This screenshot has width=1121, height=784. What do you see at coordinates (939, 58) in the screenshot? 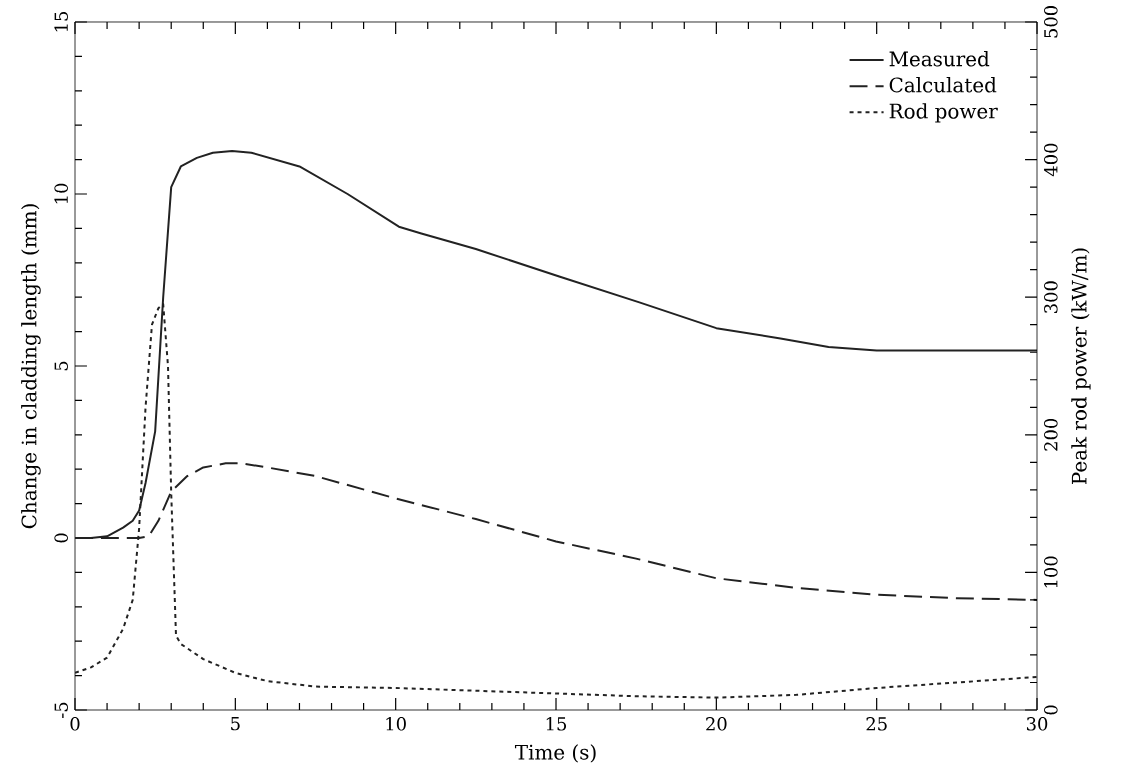
I see `legend-label: Measured` at bounding box center [939, 58].